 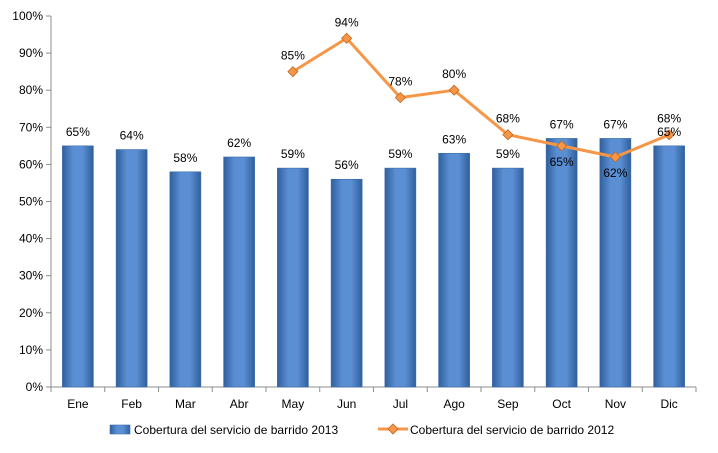 What do you see at coordinates (454, 74) in the screenshot?
I see `line-data-label: 80%` at bounding box center [454, 74].